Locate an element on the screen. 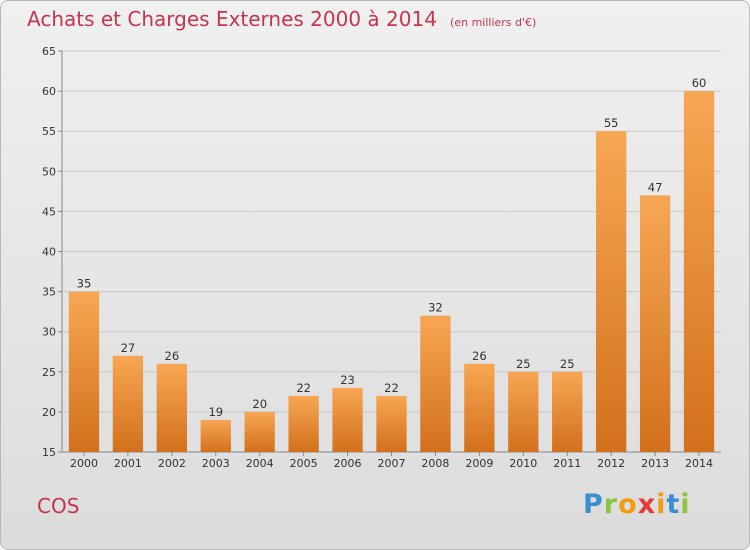 This screenshot has width=750, height=550. y-tick-label: 30 is located at coordinates (49, 332).